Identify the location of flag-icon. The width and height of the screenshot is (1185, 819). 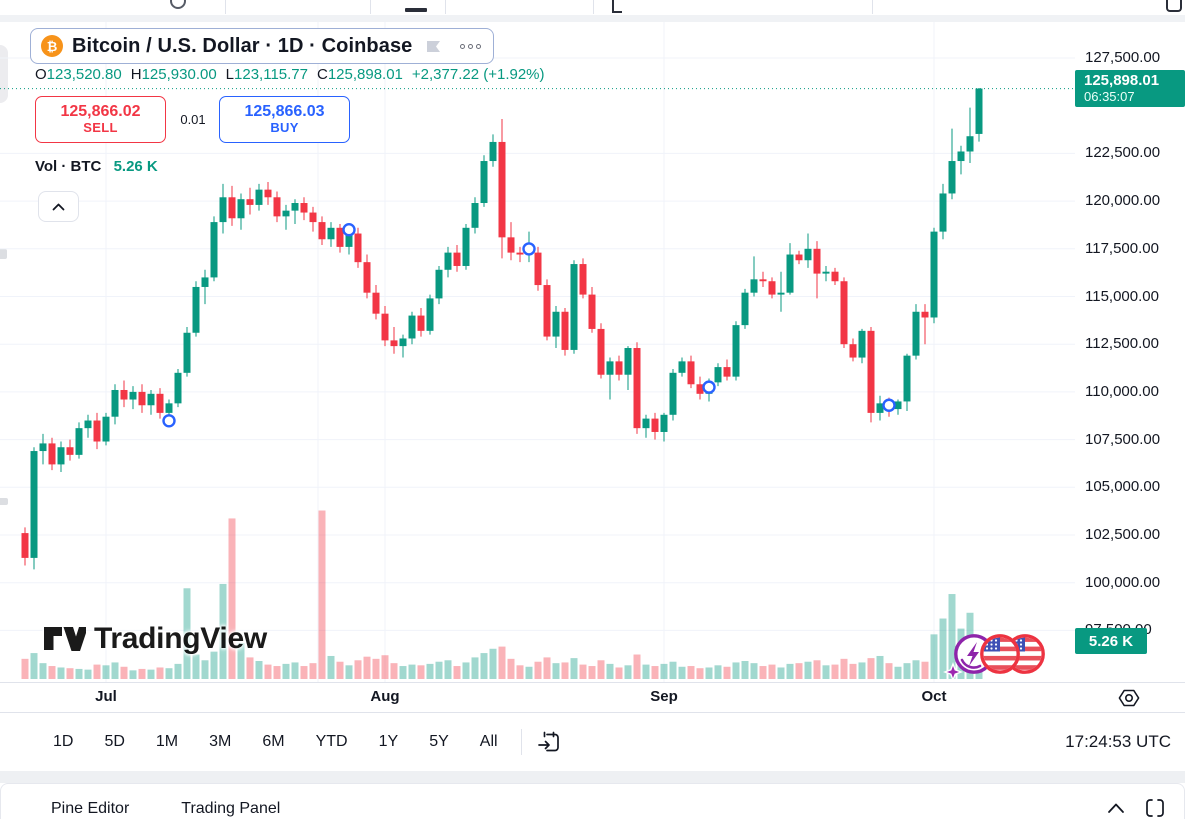
(434, 46).